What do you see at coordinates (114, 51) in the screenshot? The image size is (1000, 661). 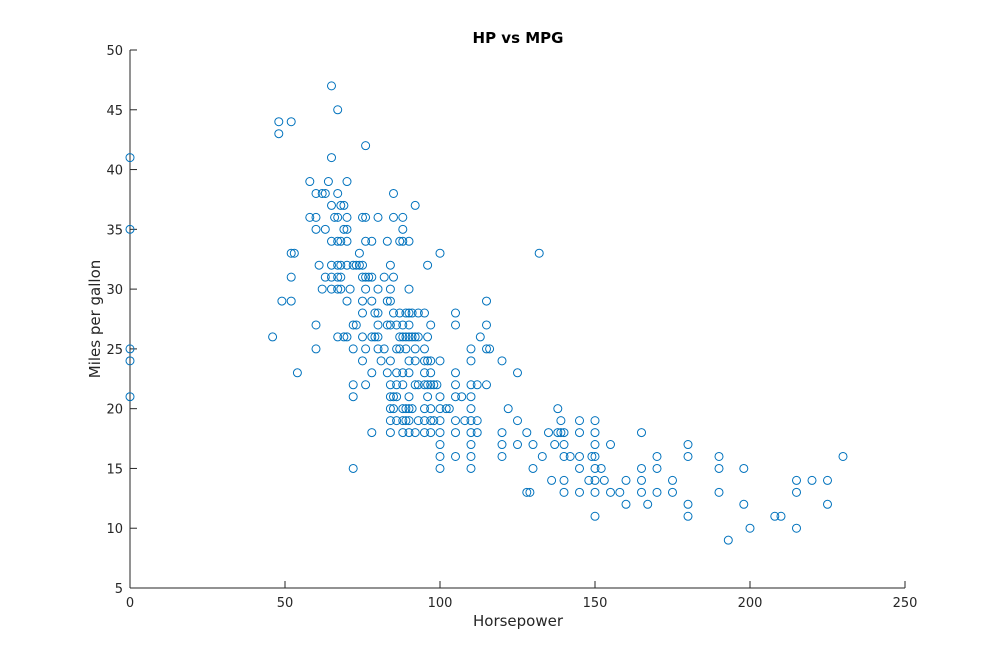 I see `y-tick-label: 50` at bounding box center [114, 51].